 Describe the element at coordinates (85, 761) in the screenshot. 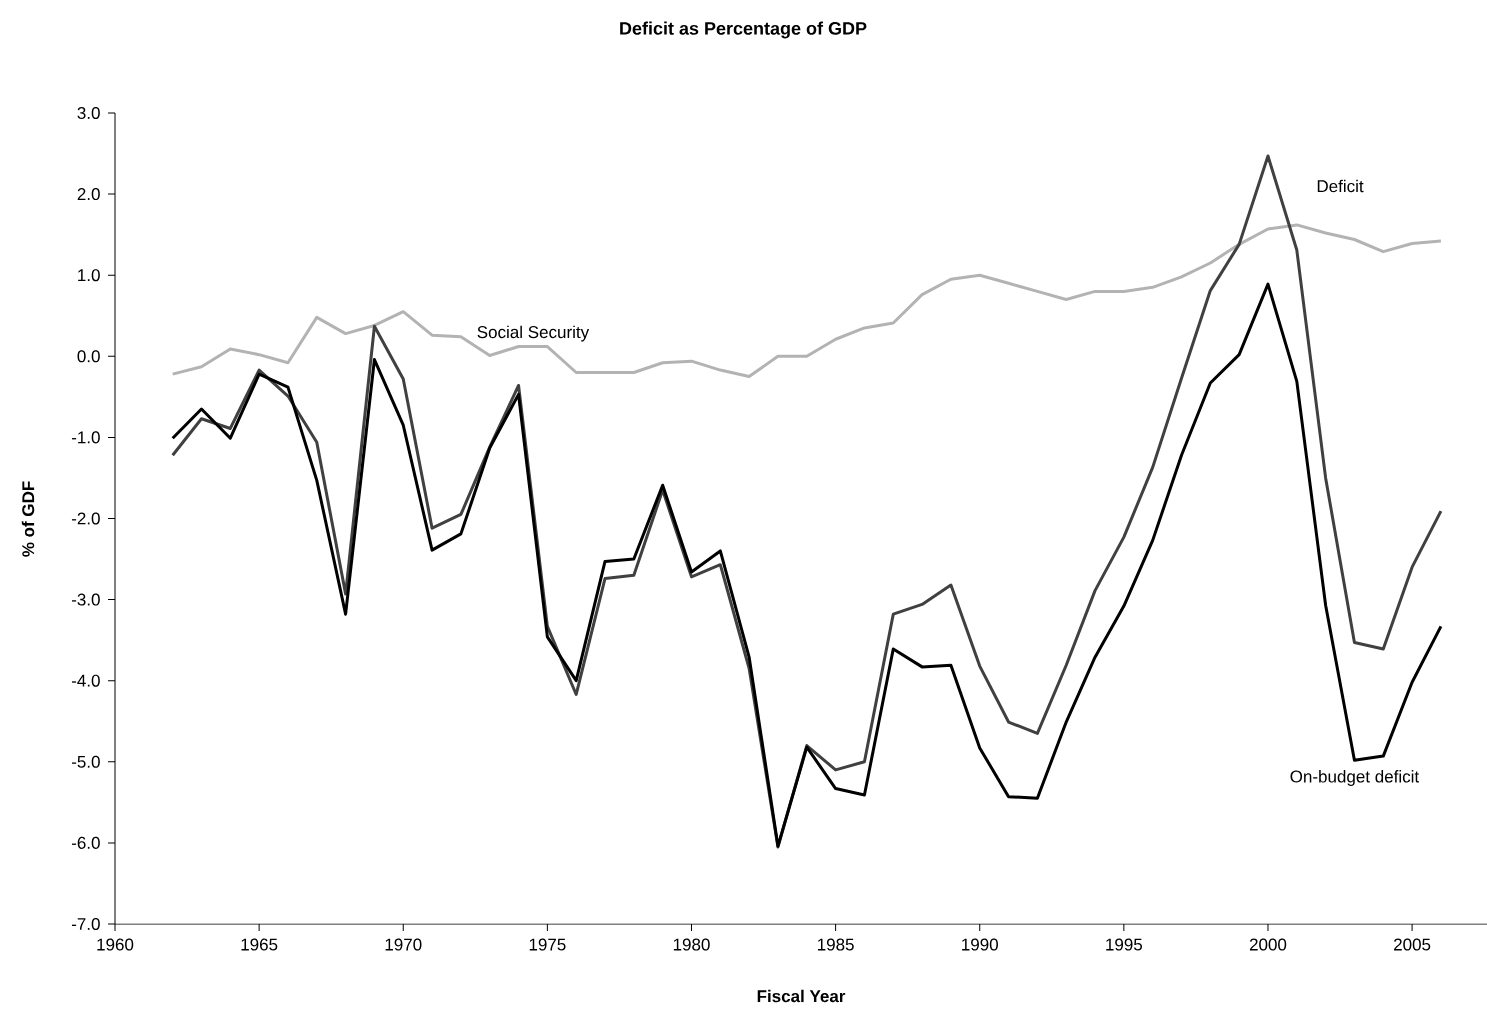

I see `y-tick-label: -5.0` at that location.